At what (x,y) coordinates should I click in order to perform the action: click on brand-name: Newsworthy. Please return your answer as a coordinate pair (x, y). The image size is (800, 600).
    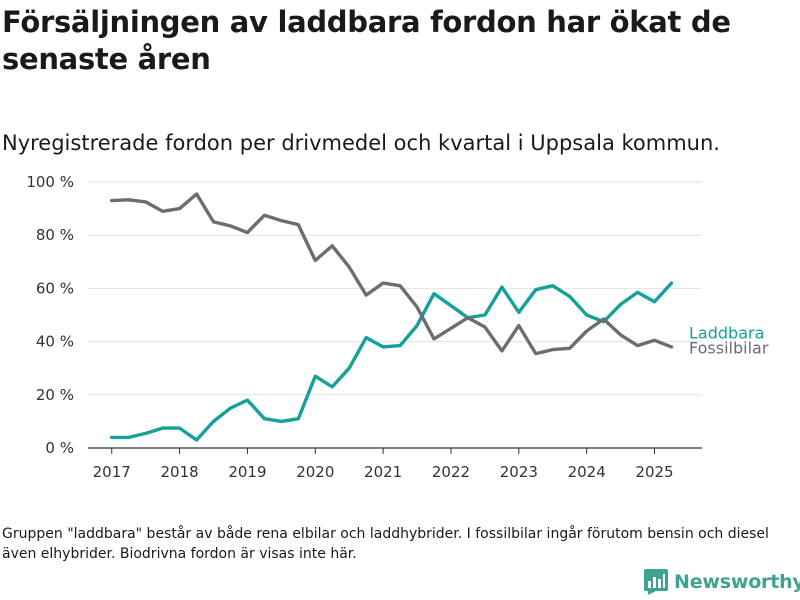
    Looking at the image, I should click on (737, 582).